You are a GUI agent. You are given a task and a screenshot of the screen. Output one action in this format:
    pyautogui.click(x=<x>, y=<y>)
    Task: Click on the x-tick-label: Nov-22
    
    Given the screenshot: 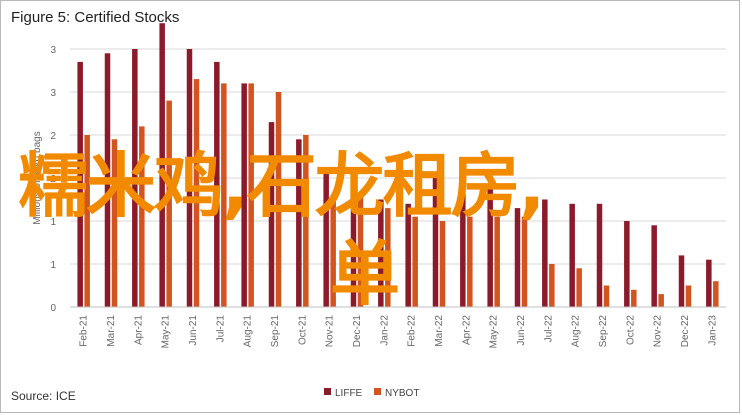 What is the action you would take?
    pyautogui.click(x=658, y=331)
    